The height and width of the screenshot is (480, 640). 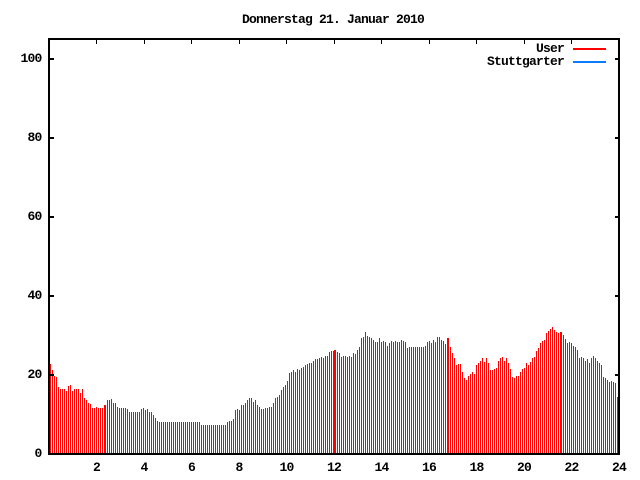 I want to click on svg-text: Stuttgarter, so click(x=525, y=61).